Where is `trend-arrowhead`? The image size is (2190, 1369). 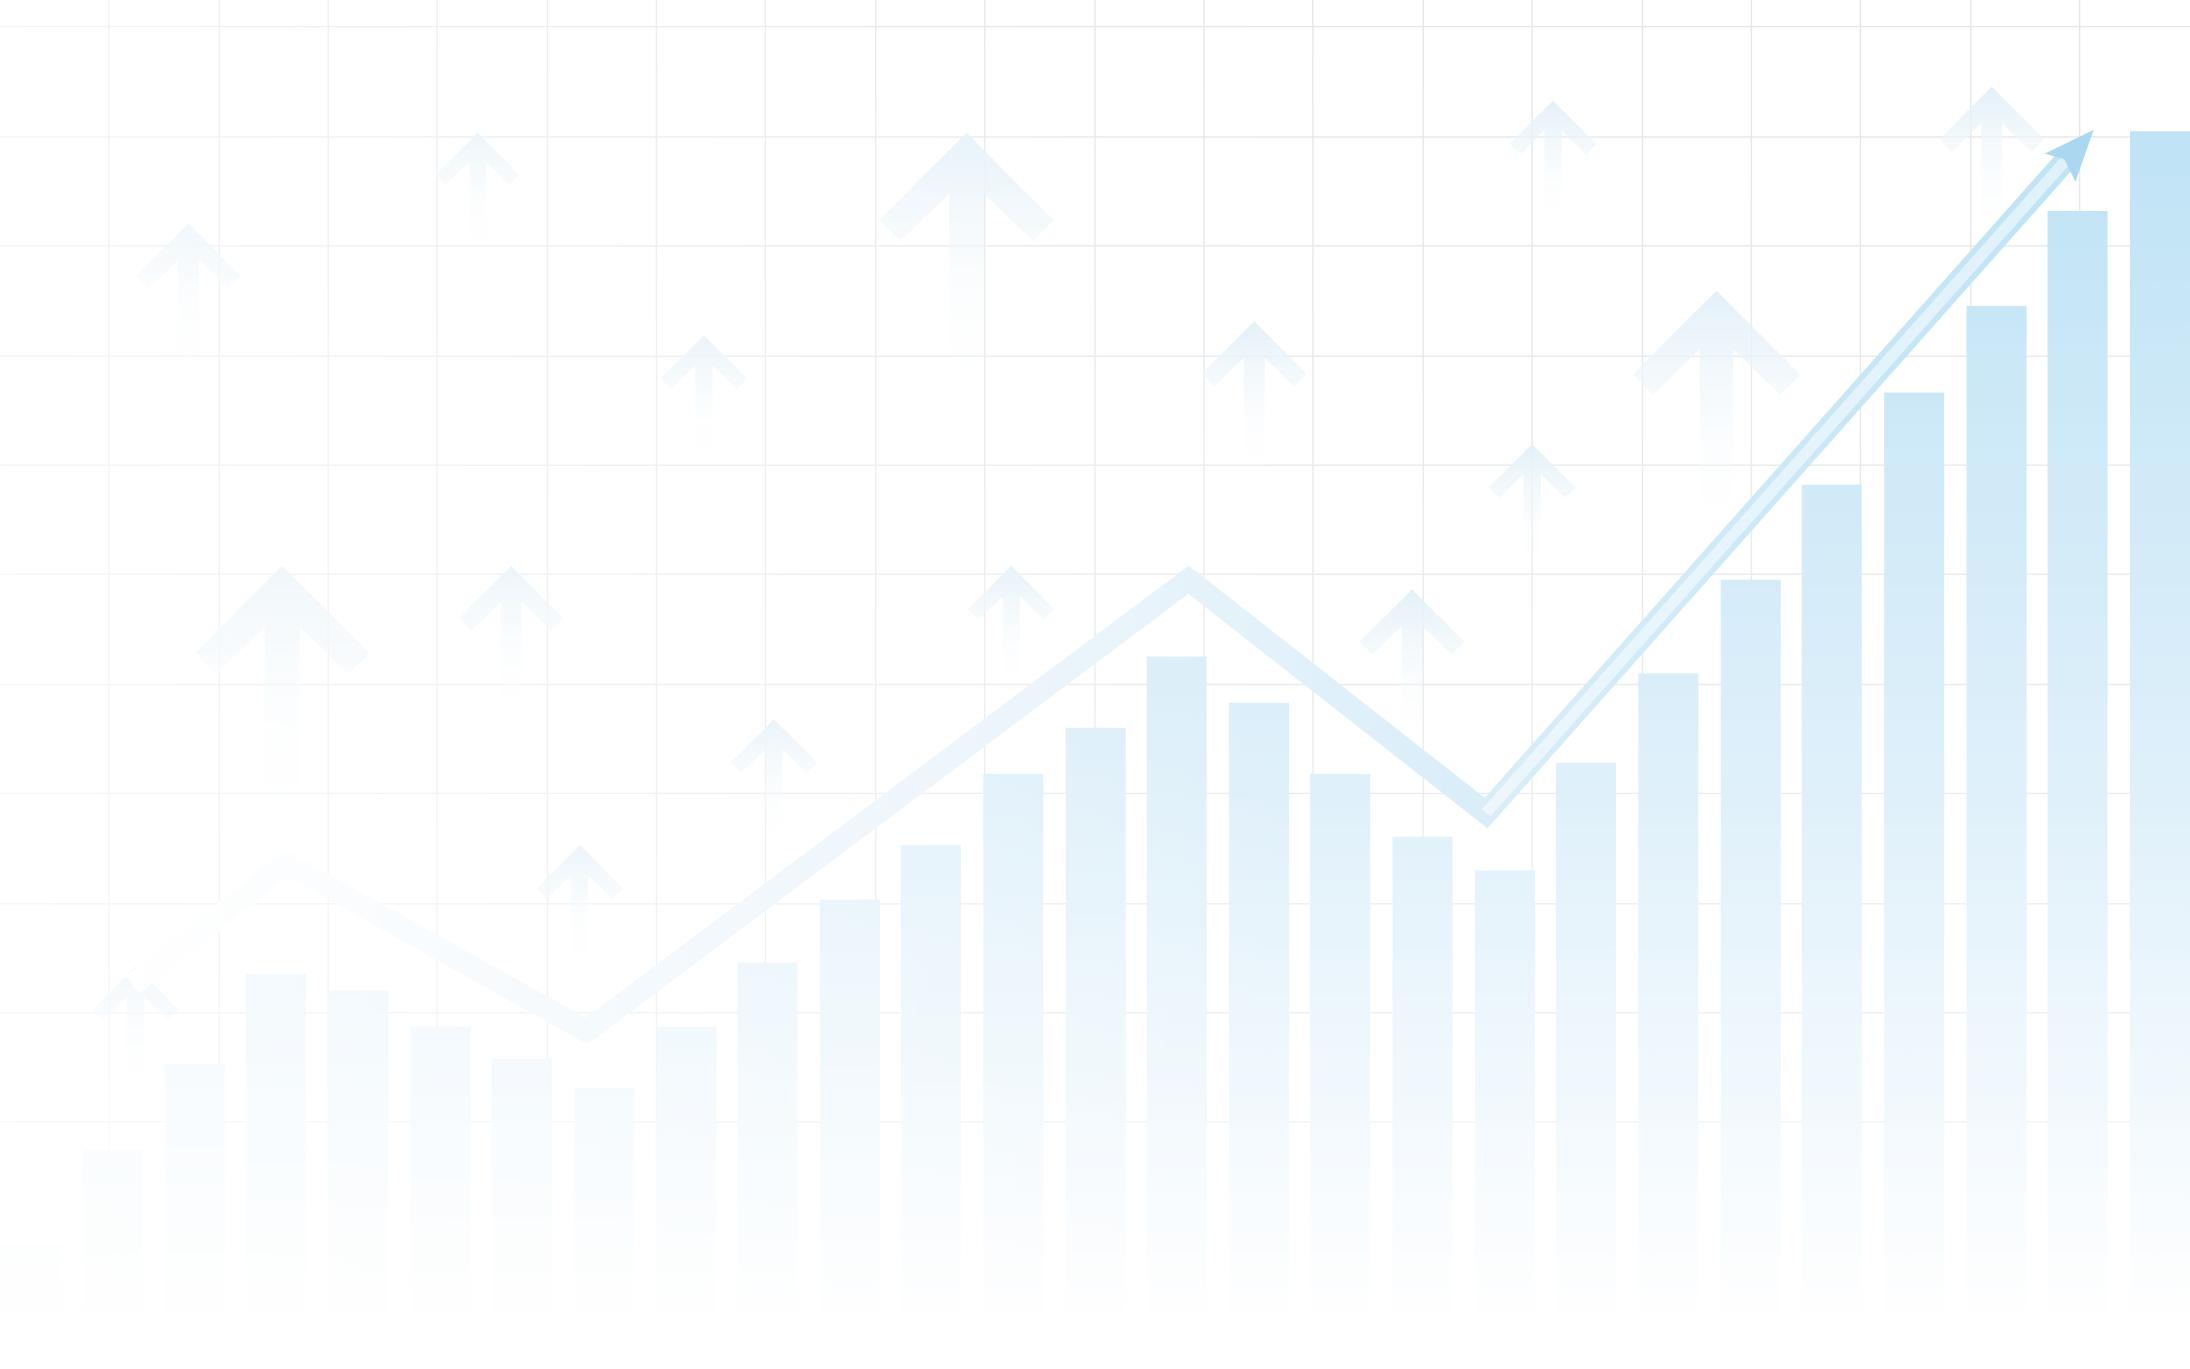 trend-arrowhead is located at coordinates (2069, 155).